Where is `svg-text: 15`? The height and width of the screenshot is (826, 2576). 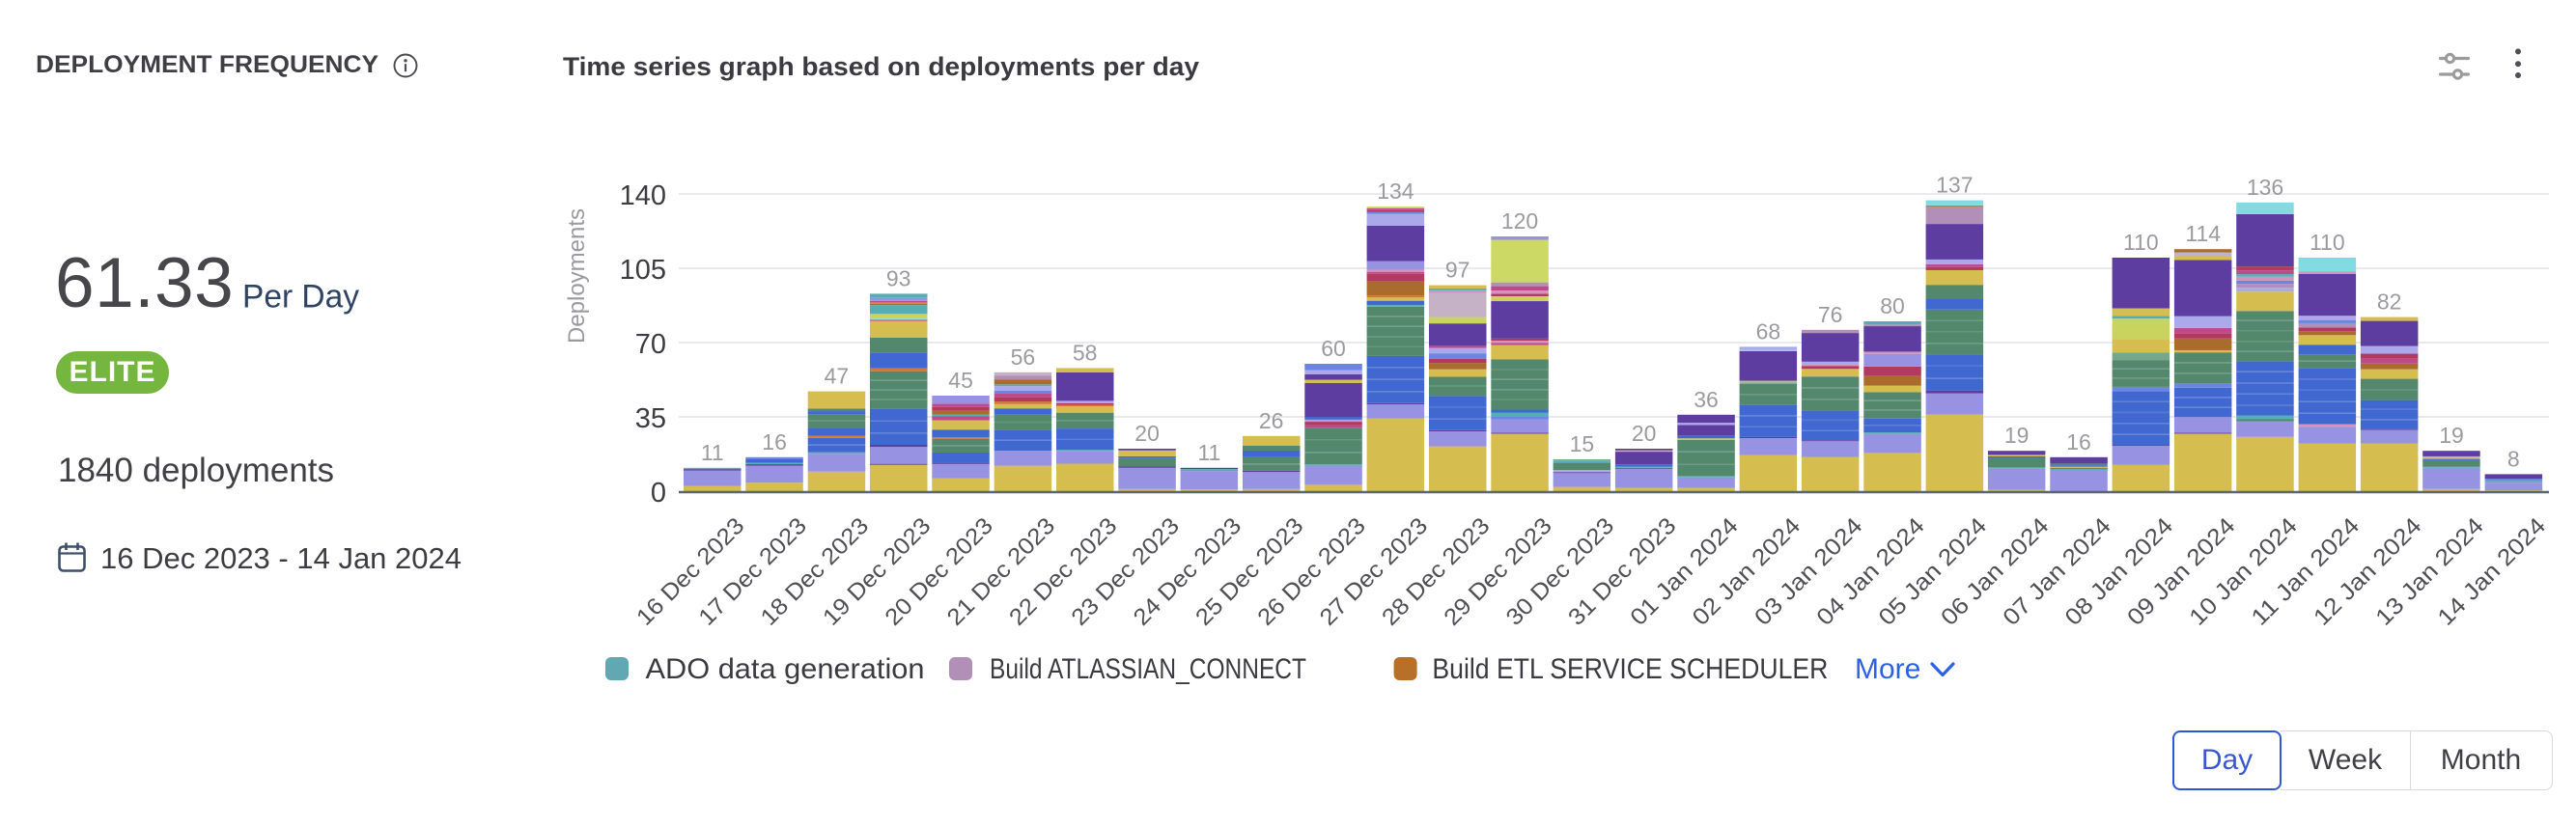
svg-text: 15 is located at coordinates (1583, 443).